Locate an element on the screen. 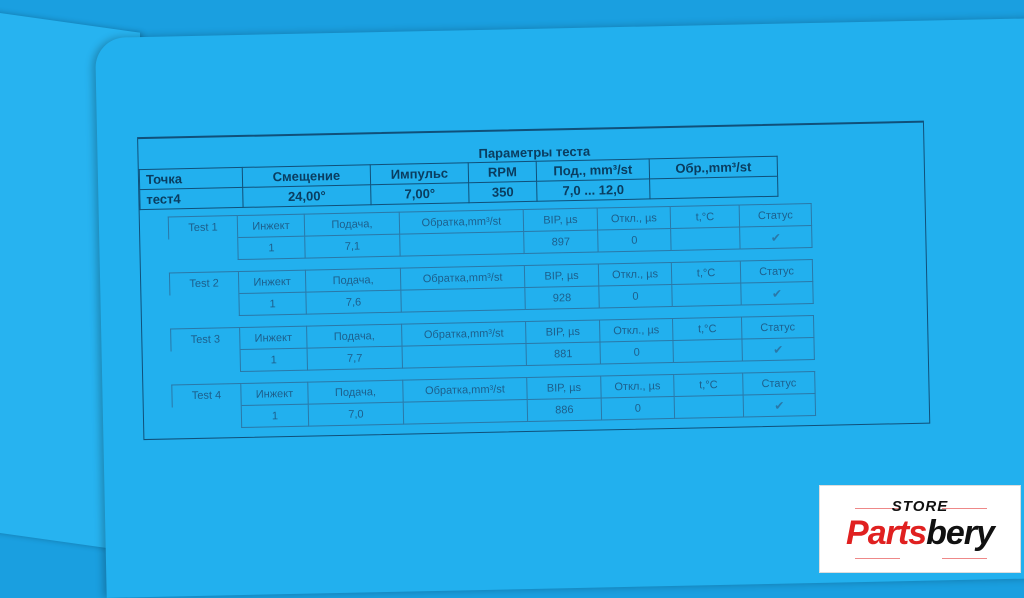  header-cell: Смещение is located at coordinates (306, 176).